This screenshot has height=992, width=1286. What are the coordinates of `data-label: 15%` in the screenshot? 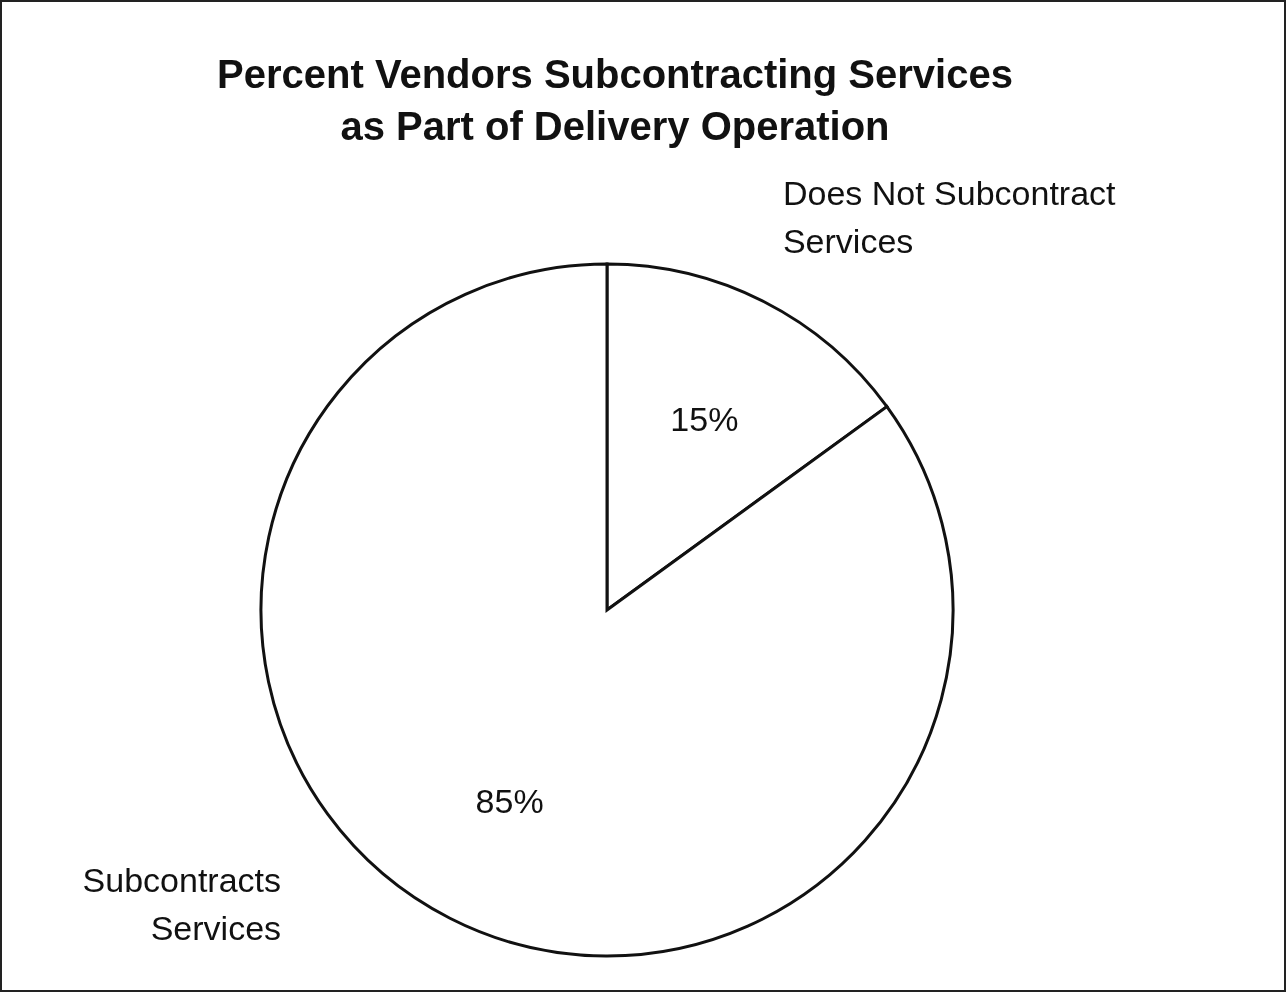 It's located at (704, 418).